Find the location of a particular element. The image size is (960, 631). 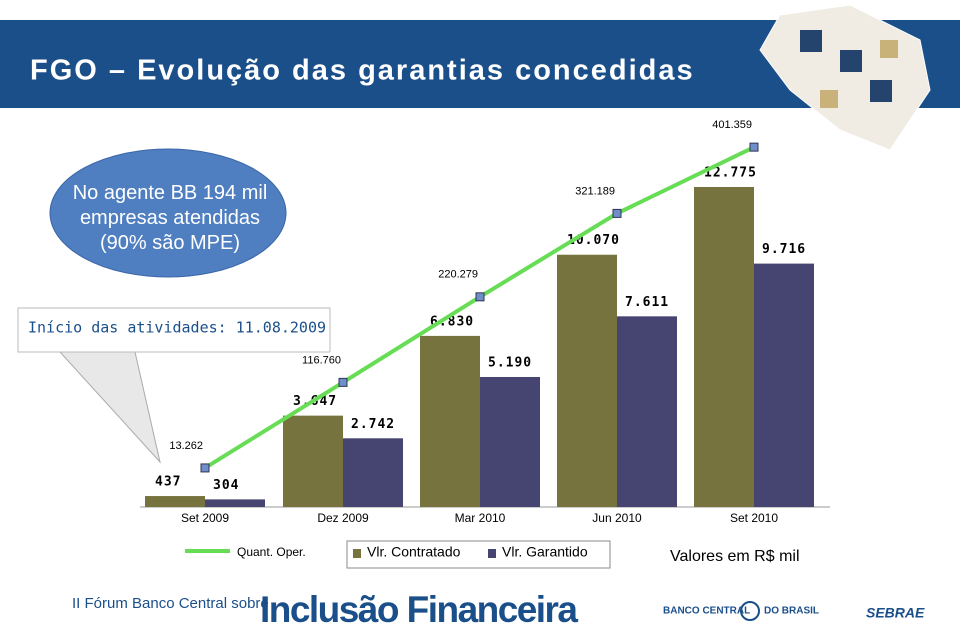

legend-label: Vlr. Garantido is located at coordinates (545, 552).